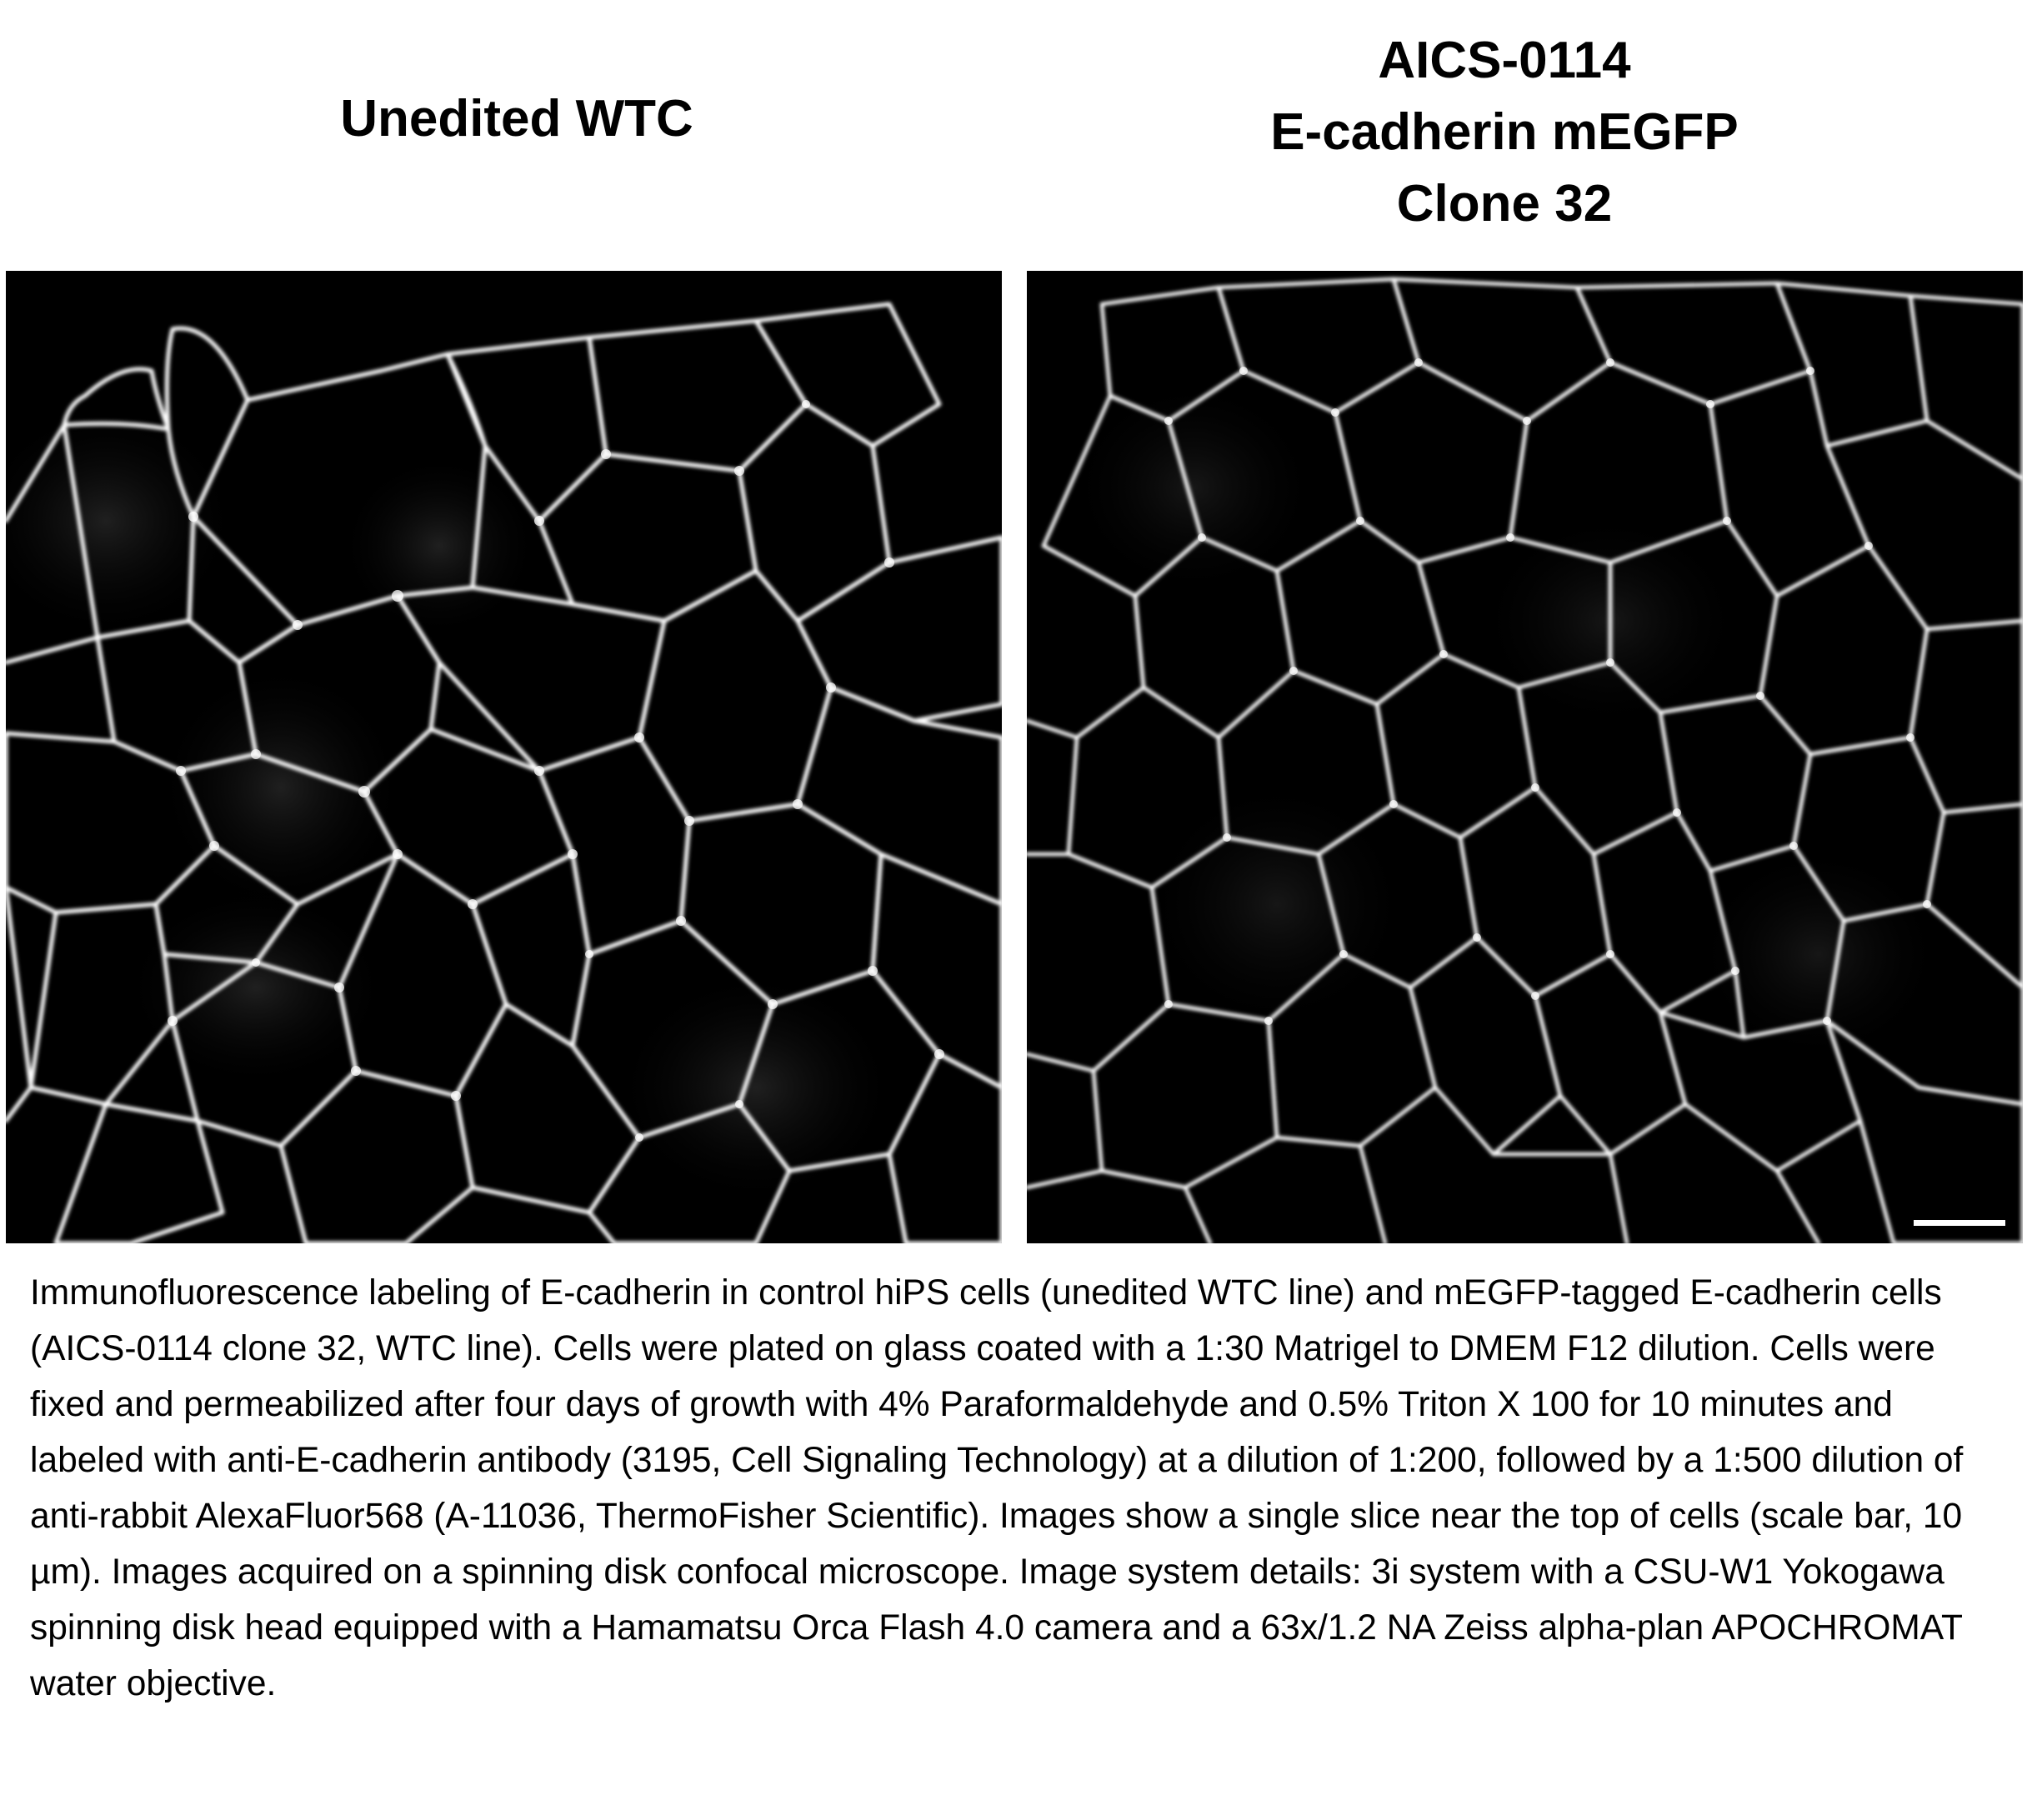 This screenshot has height=1820, width=2027. I want to click on right-title-line-2: E-cadherin mEGFP, so click(1504, 132).